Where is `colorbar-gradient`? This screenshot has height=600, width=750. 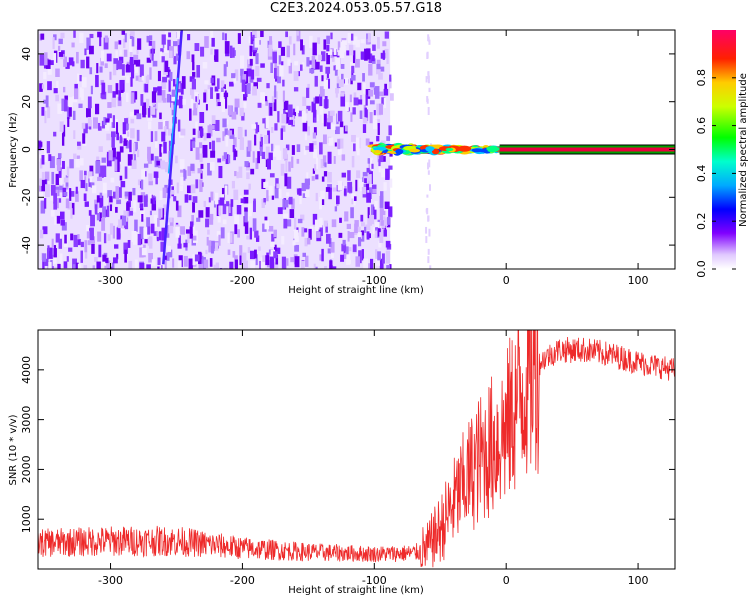
colorbar-gradient is located at coordinates (724, 149).